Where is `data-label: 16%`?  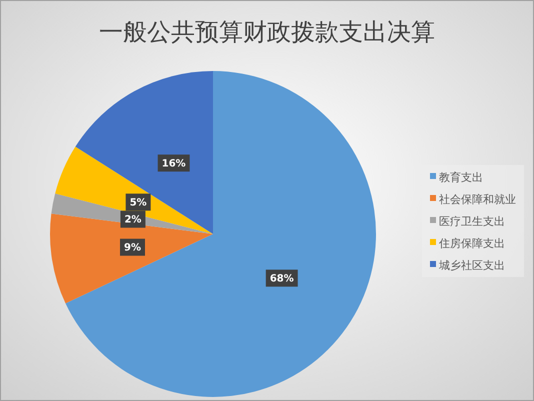
data-label: 16% is located at coordinates (174, 164).